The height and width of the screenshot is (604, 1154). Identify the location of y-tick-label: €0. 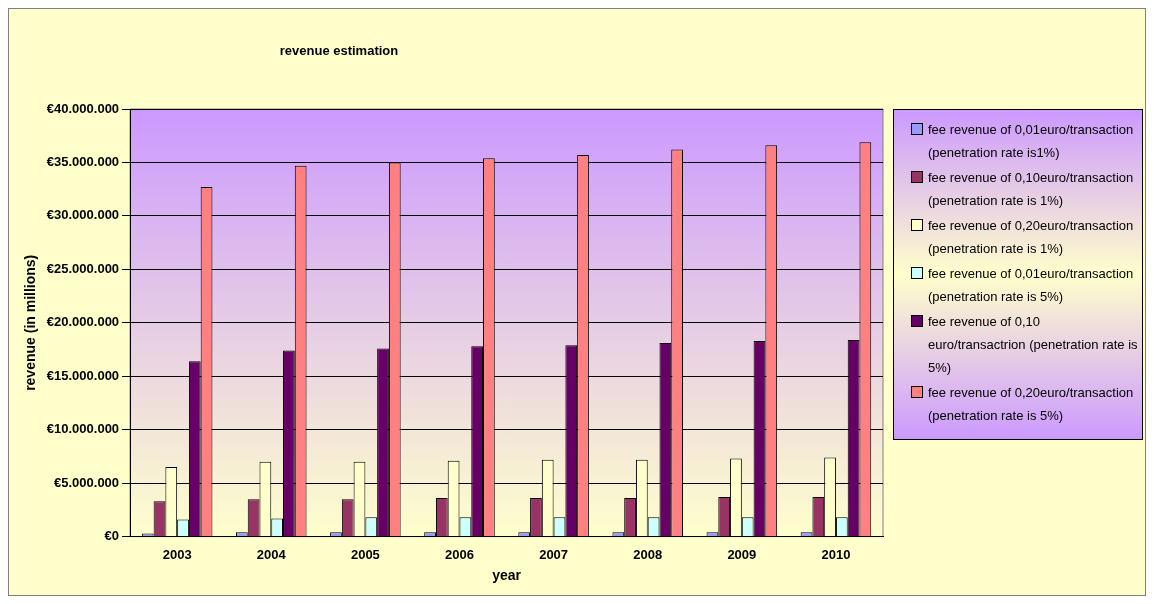
(112, 536).